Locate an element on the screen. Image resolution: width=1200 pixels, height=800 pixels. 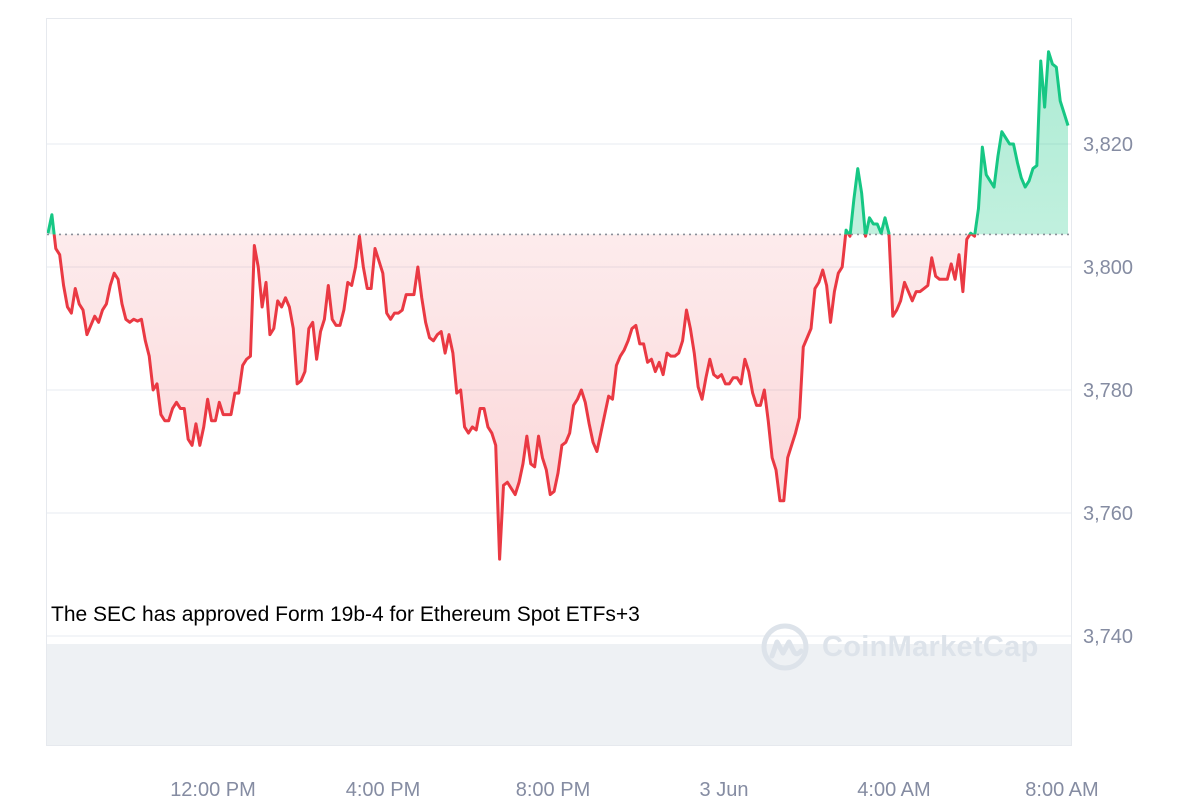
coinmarketcap-logo-icon is located at coordinates (785, 647).